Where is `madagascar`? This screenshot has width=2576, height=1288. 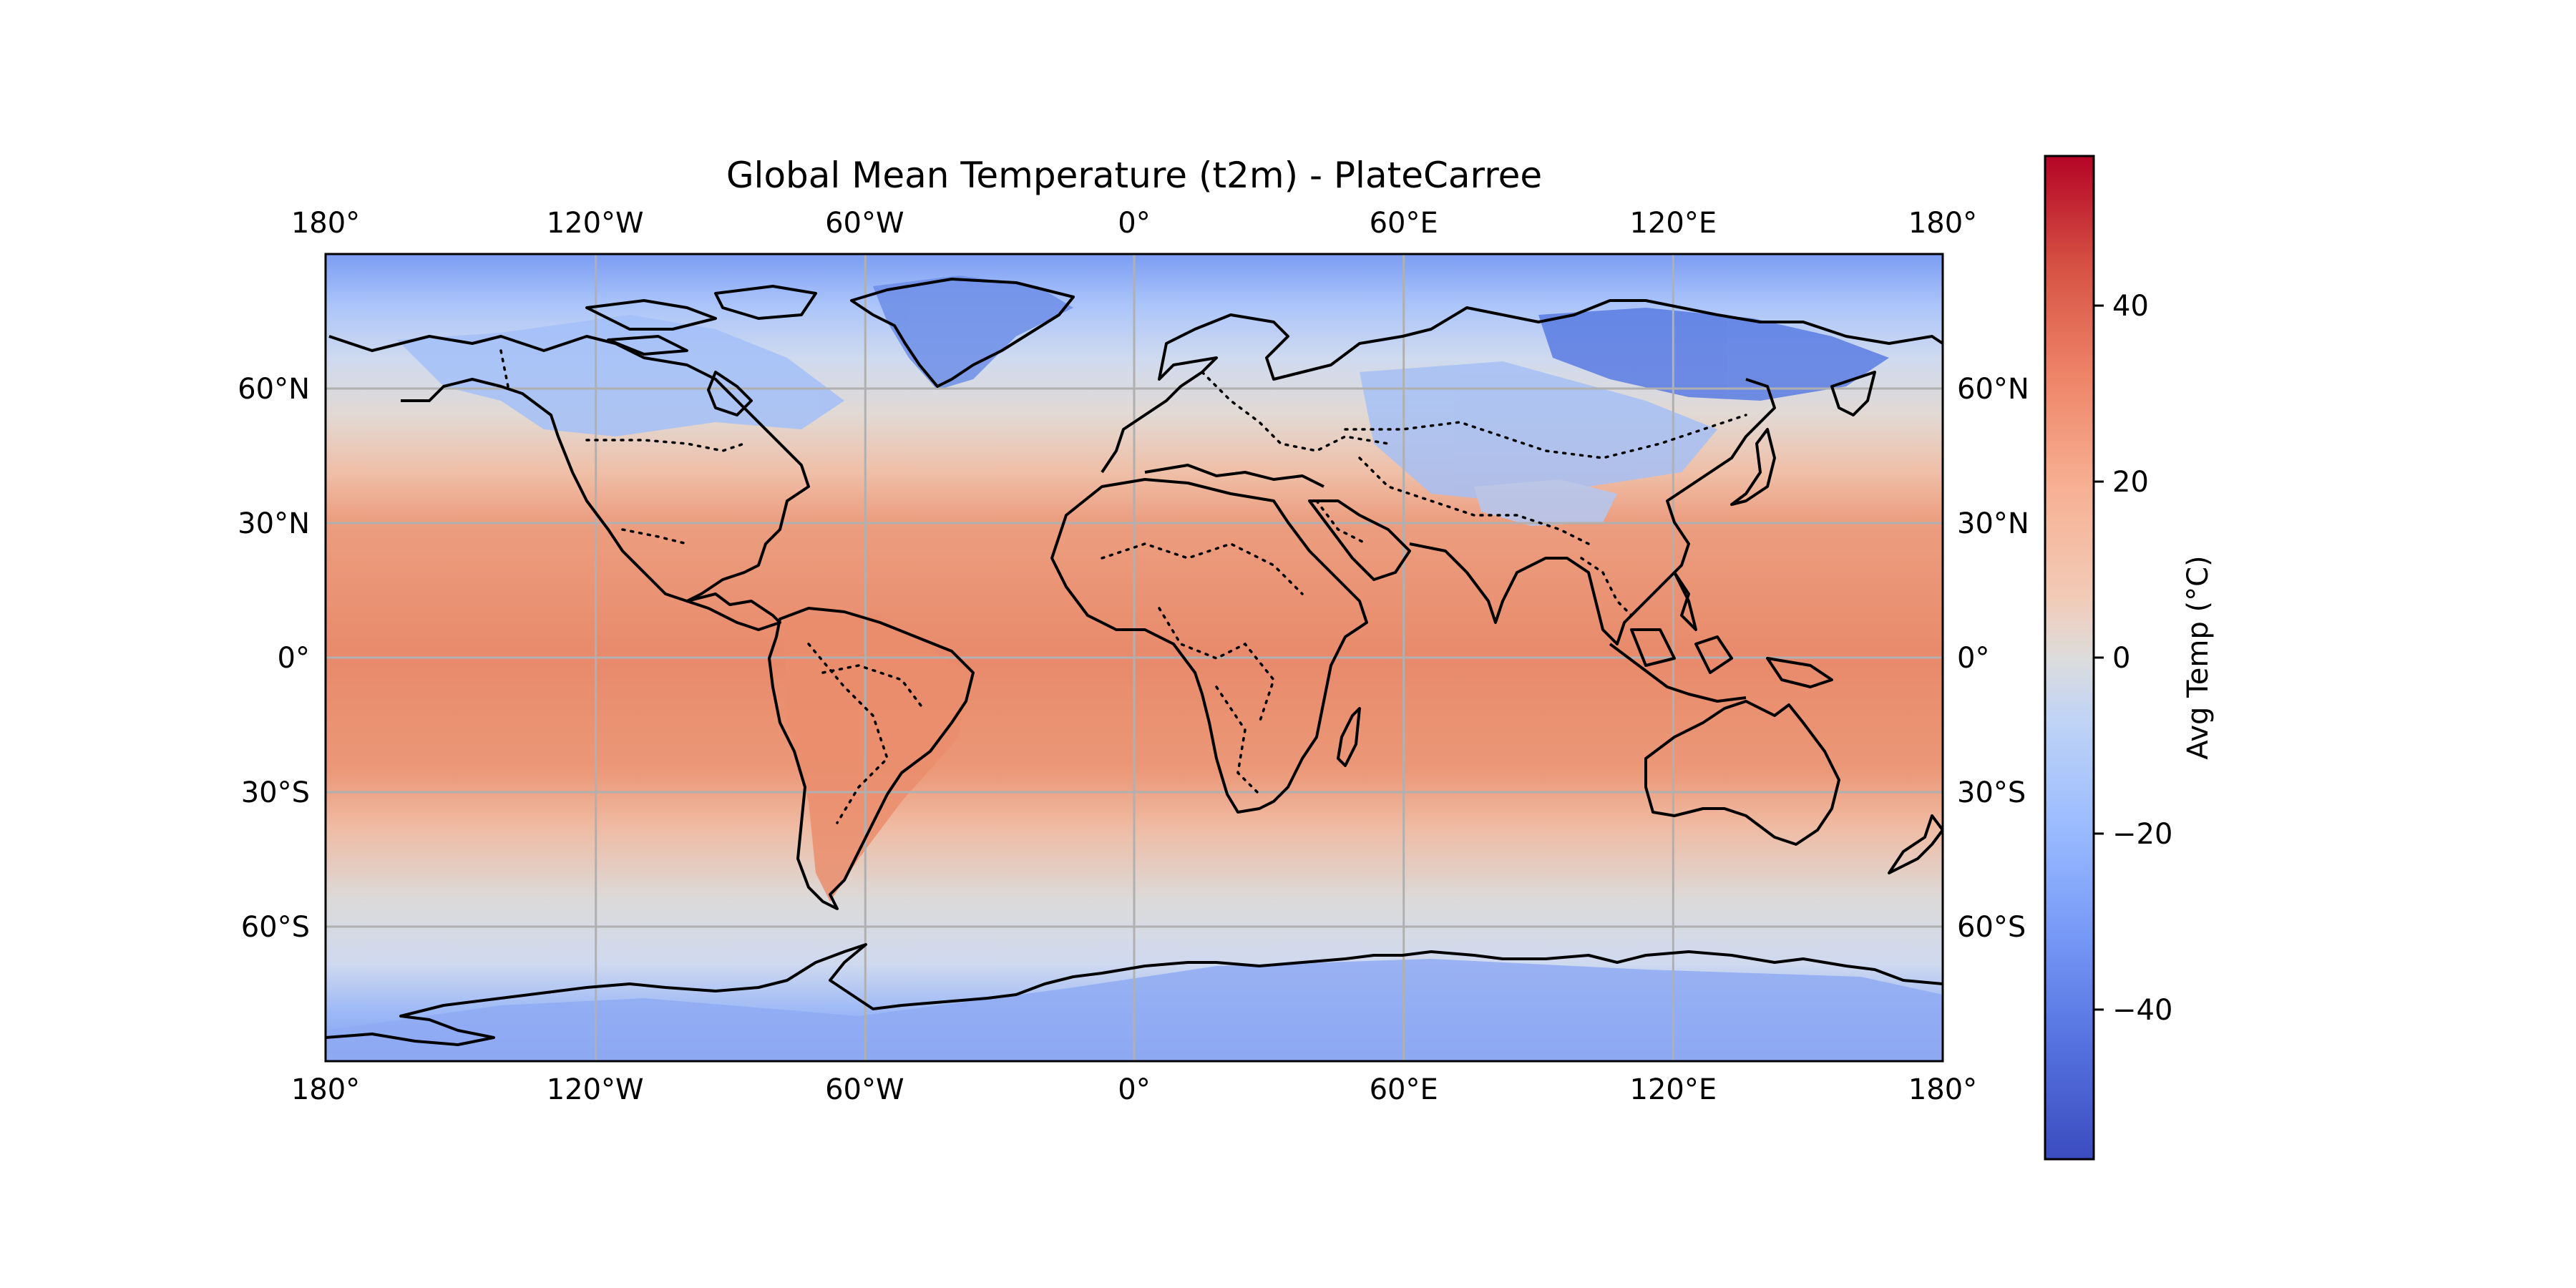
madagascar is located at coordinates (1349, 737).